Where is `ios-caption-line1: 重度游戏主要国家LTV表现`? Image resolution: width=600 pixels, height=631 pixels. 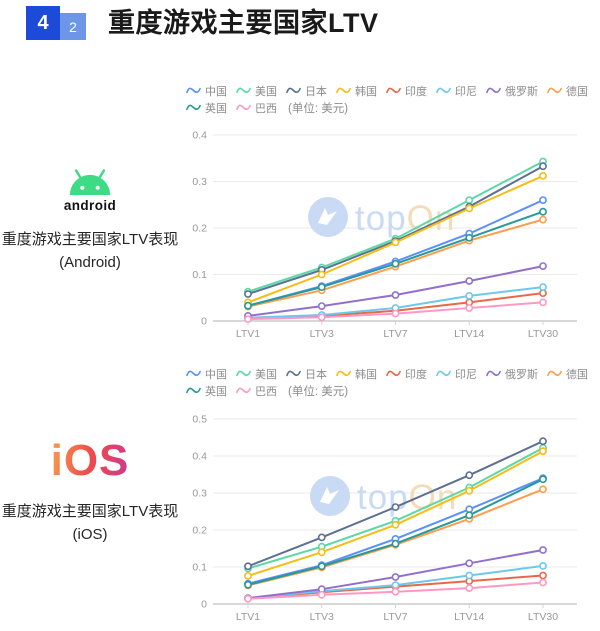
ios-caption-line1: 重度游戏主要国家LTV表现 is located at coordinates (90, 511).